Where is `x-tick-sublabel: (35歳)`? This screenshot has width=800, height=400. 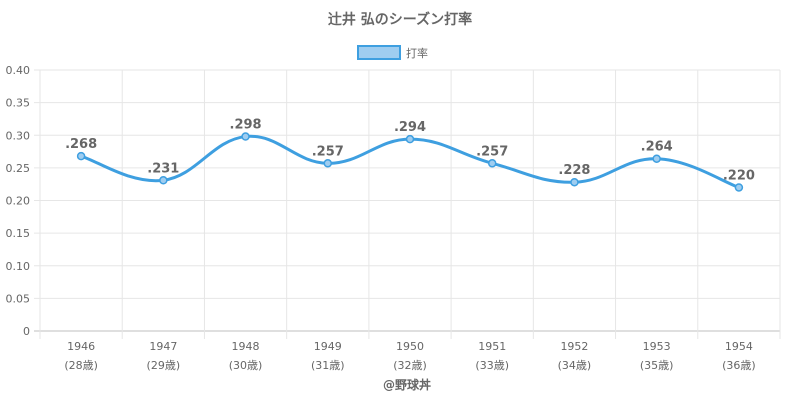 x-tick-sublabel: (35歳) is located at coordinates (657, 365).